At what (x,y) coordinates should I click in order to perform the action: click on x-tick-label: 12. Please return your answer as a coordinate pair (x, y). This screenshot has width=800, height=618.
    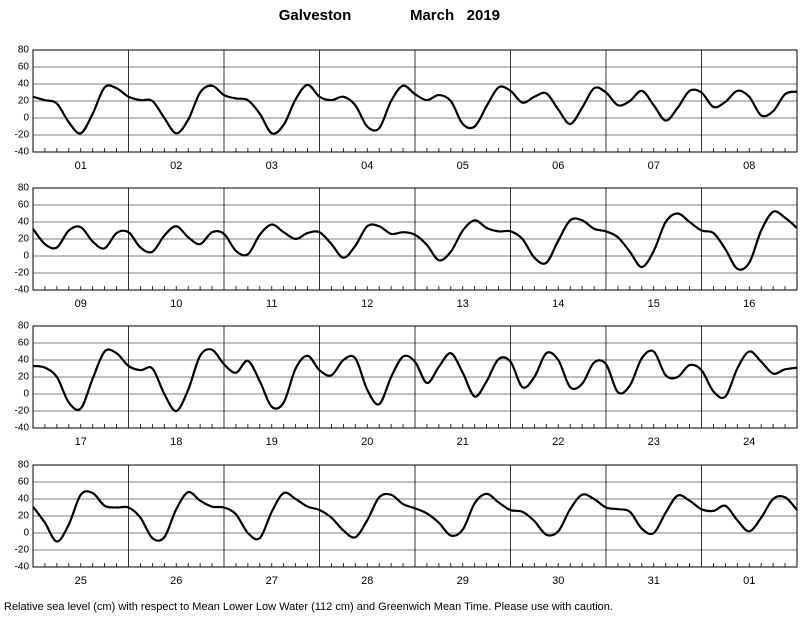
    Looking at the image, I should click on (367, 304).